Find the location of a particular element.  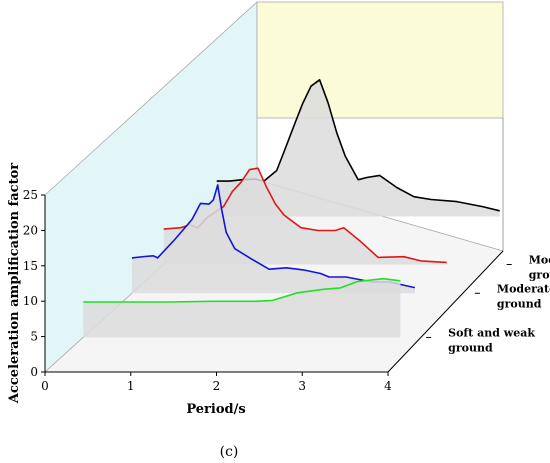

depth-axis-line is located at coordinates (445, 311).